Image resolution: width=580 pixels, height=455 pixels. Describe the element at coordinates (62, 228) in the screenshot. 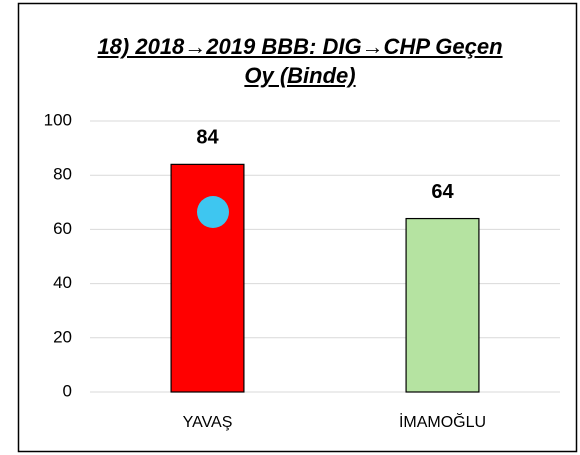

I see `y-tick-label: 60` at that location.